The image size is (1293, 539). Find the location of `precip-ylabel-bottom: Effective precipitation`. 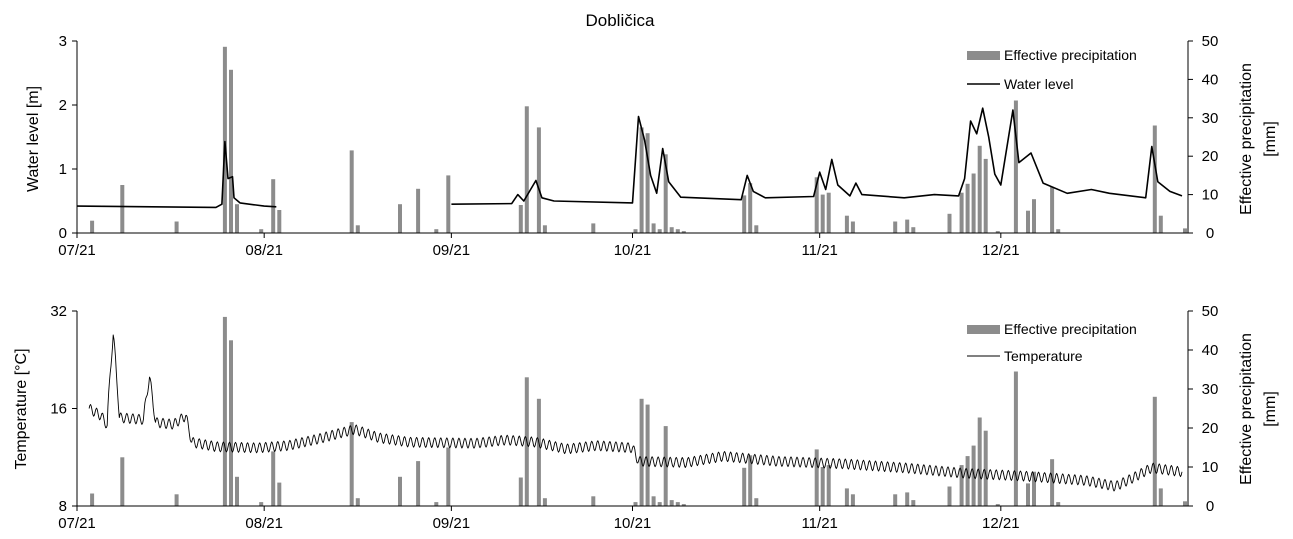

precip-ylabel-bottom: Effective precipitation is located at coordinates (1246, 409).